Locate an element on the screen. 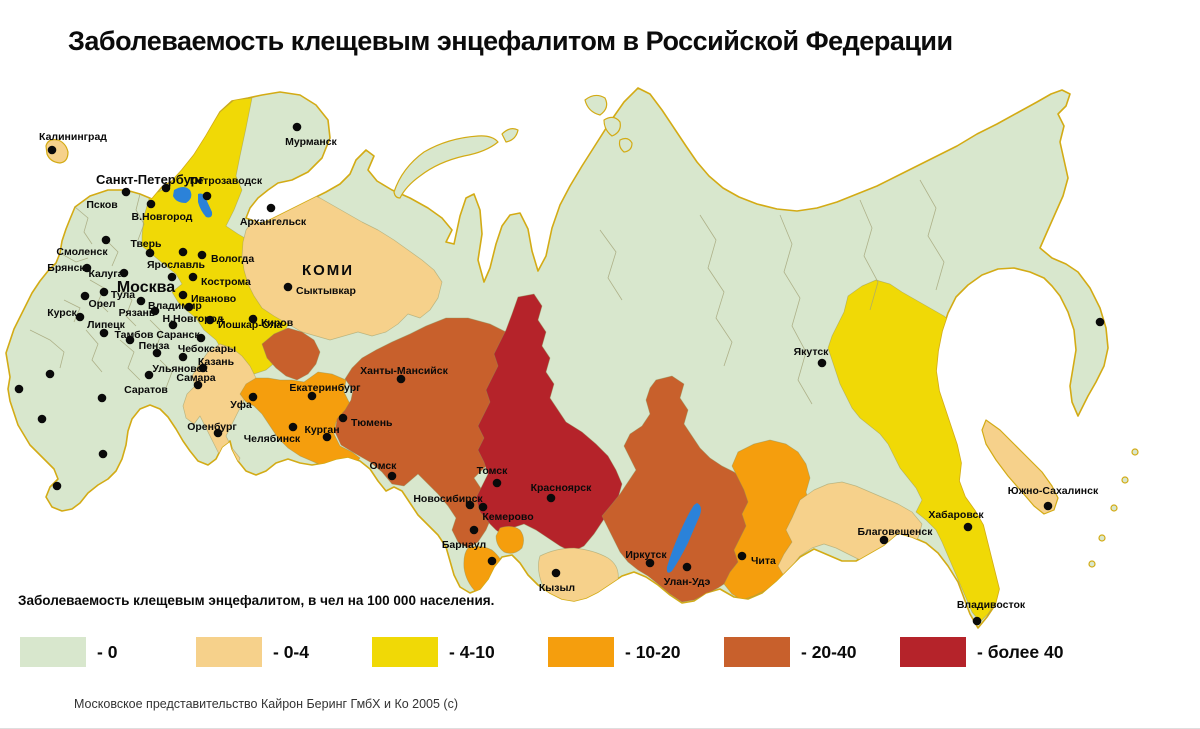 The height and width of the screenshot is (729, 1200). lake-onega is located at coordinates (205, 205).